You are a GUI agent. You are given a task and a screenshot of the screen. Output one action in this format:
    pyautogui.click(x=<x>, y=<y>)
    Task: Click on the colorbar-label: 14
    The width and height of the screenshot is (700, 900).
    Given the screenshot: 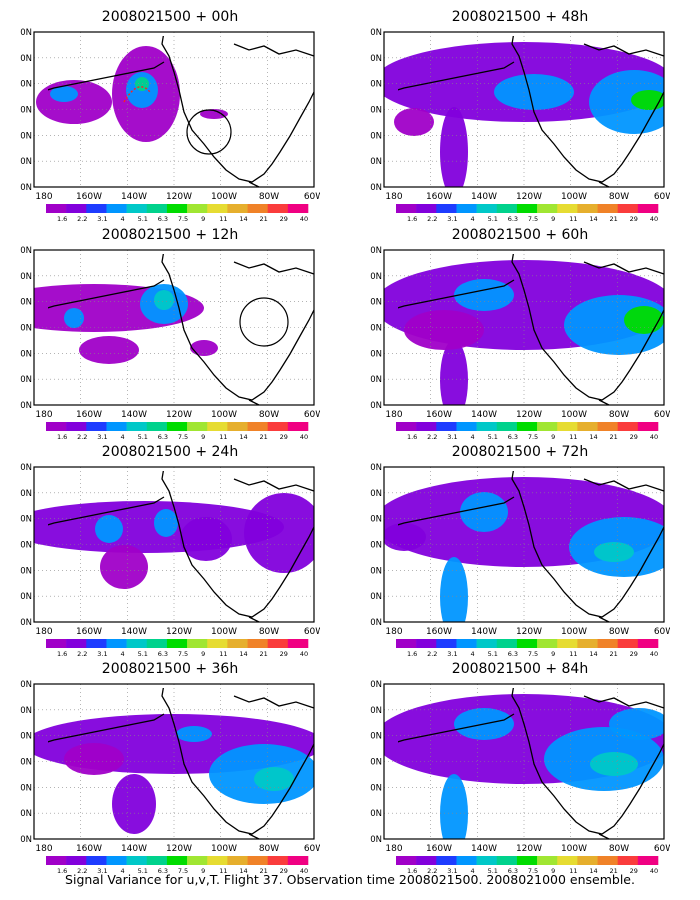 What is the action you would take?
    pyautogui.click(x=593, y=871)
    